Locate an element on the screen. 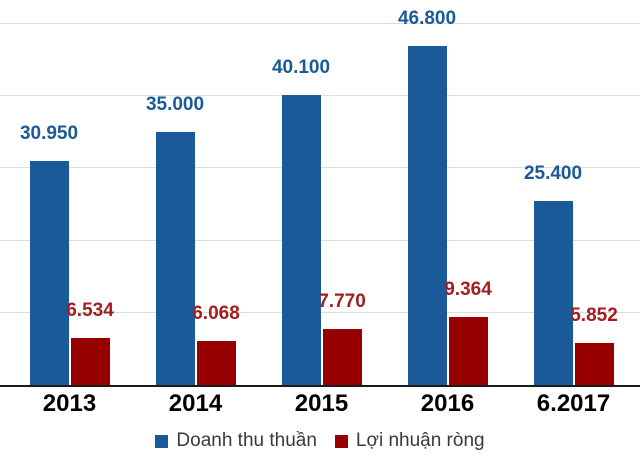 Image resolution: width=640 pixels, height=461 pixels. value-label-net-profit-2014: 6.068 is located at coordinates (216, 314).